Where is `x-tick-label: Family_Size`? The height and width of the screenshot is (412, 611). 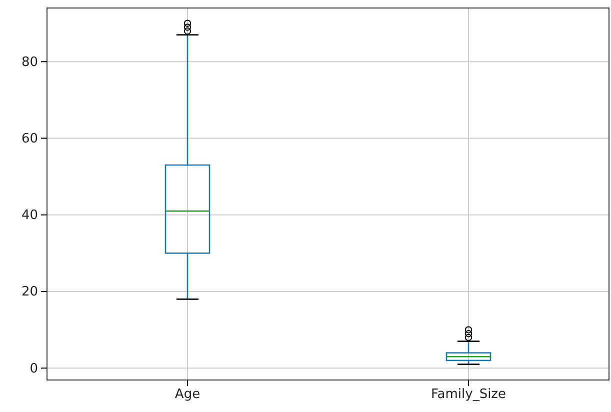 x-tick-label: Family_Size is located at coordinates (468, 394).